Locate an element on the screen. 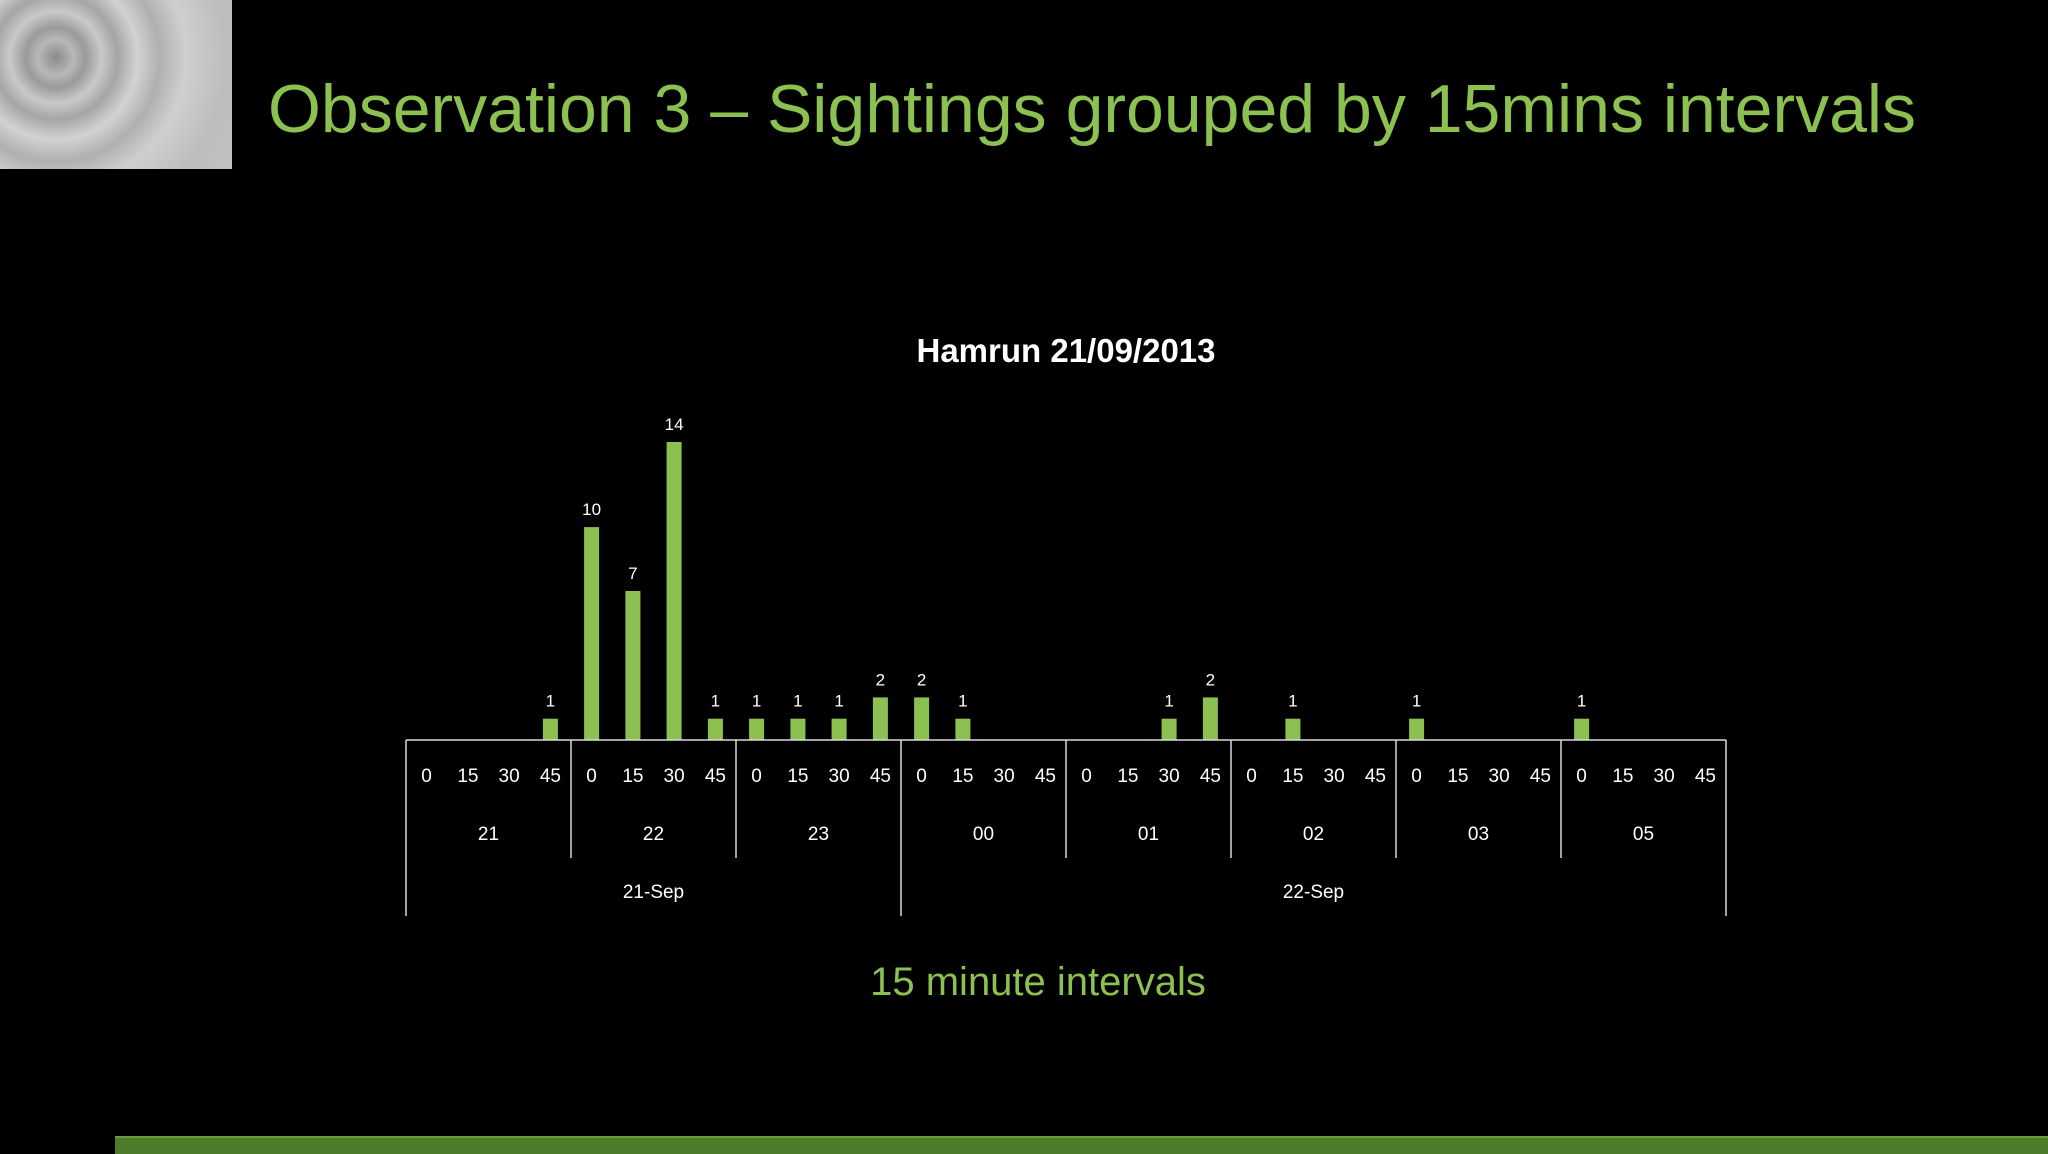 Image resolution: width=2048 pixels, height=1154 pixels. bar-data-label: 10 is located at coordinates (591, 509).